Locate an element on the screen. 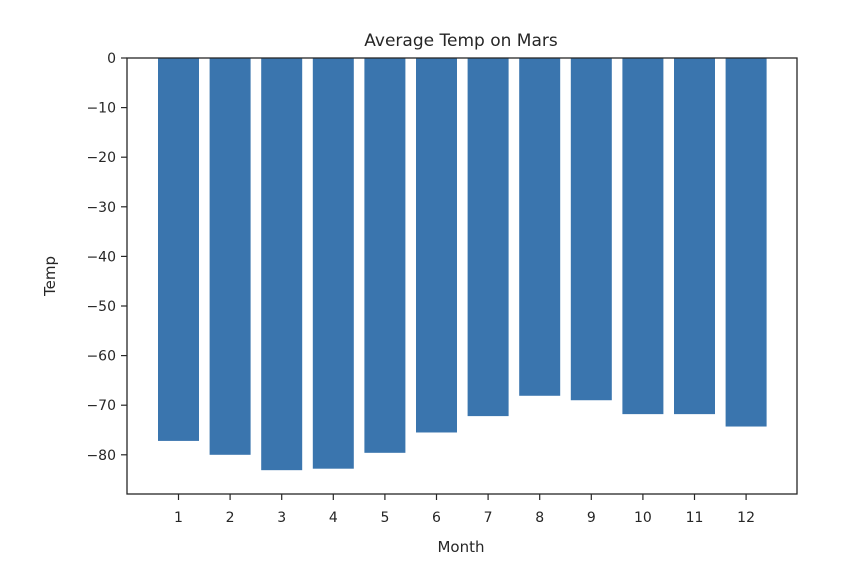 This screenshot has width=864, height=586. x-tick-label: 5 is located at coordinates (384, 518).